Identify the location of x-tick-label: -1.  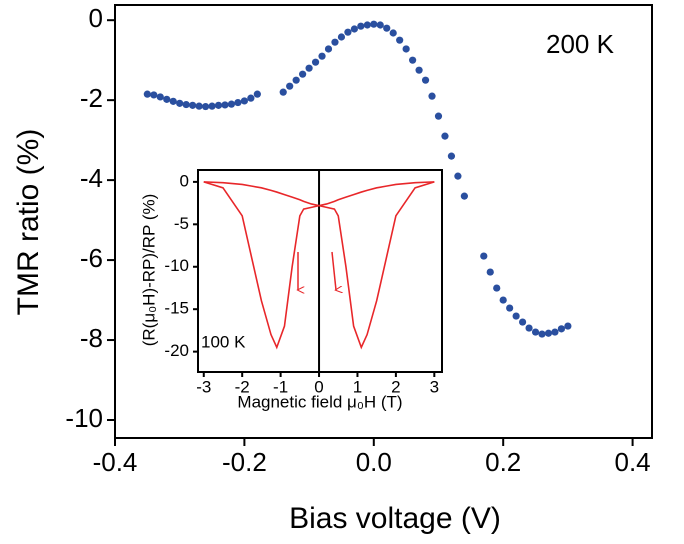
(280, 386).